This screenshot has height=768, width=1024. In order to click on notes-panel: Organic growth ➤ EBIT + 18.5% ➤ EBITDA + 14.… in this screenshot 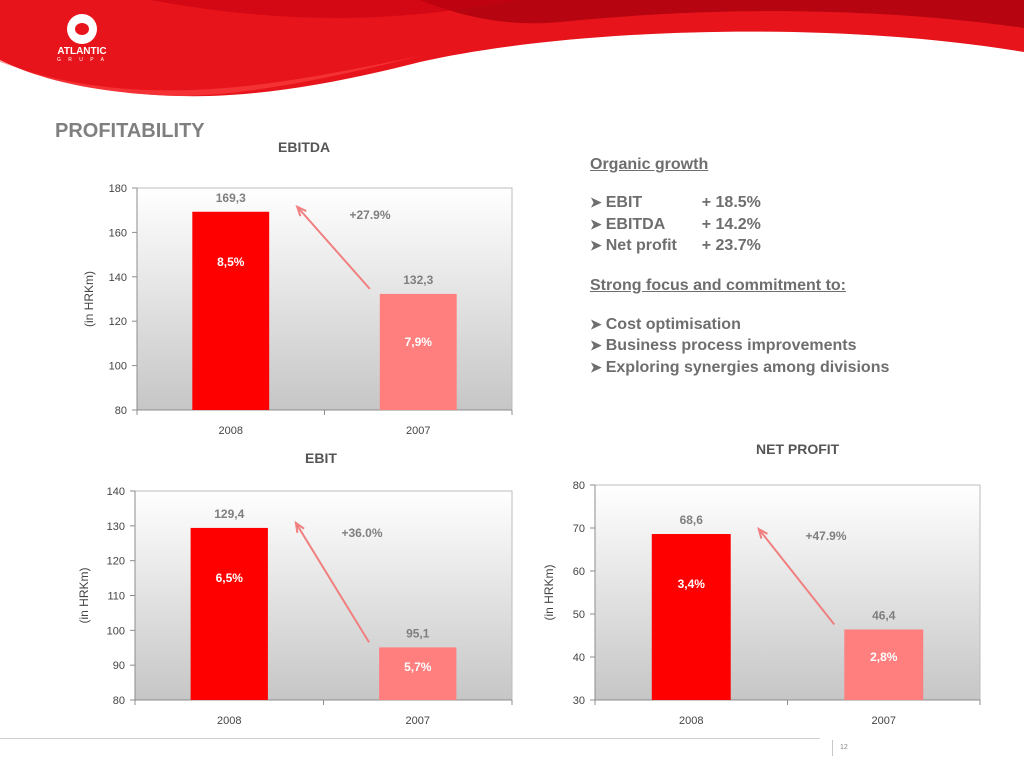, I will do `click(739, 267)`.